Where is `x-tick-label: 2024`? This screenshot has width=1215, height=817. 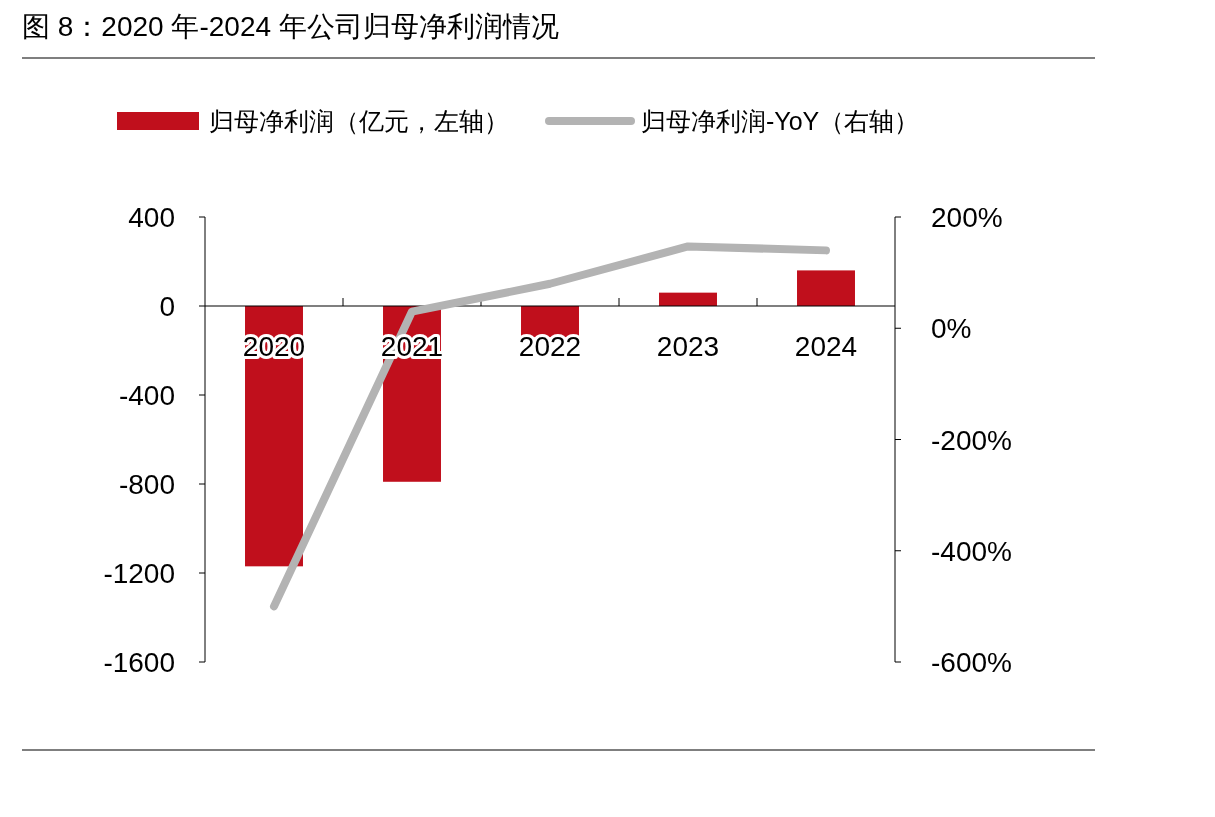
x-tick-label: 2024 is located at coordinates (826, 346).